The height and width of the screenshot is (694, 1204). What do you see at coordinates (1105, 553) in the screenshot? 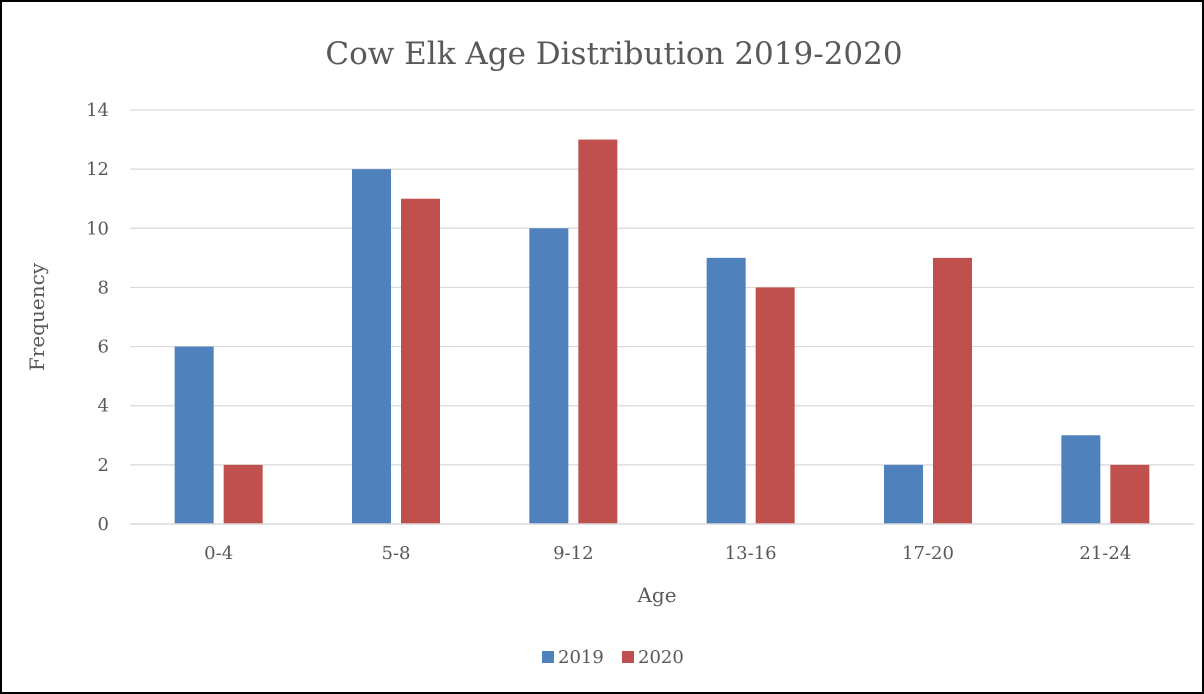
I see `x-tick-label: 21-24` at bounding box center [1105, 553].